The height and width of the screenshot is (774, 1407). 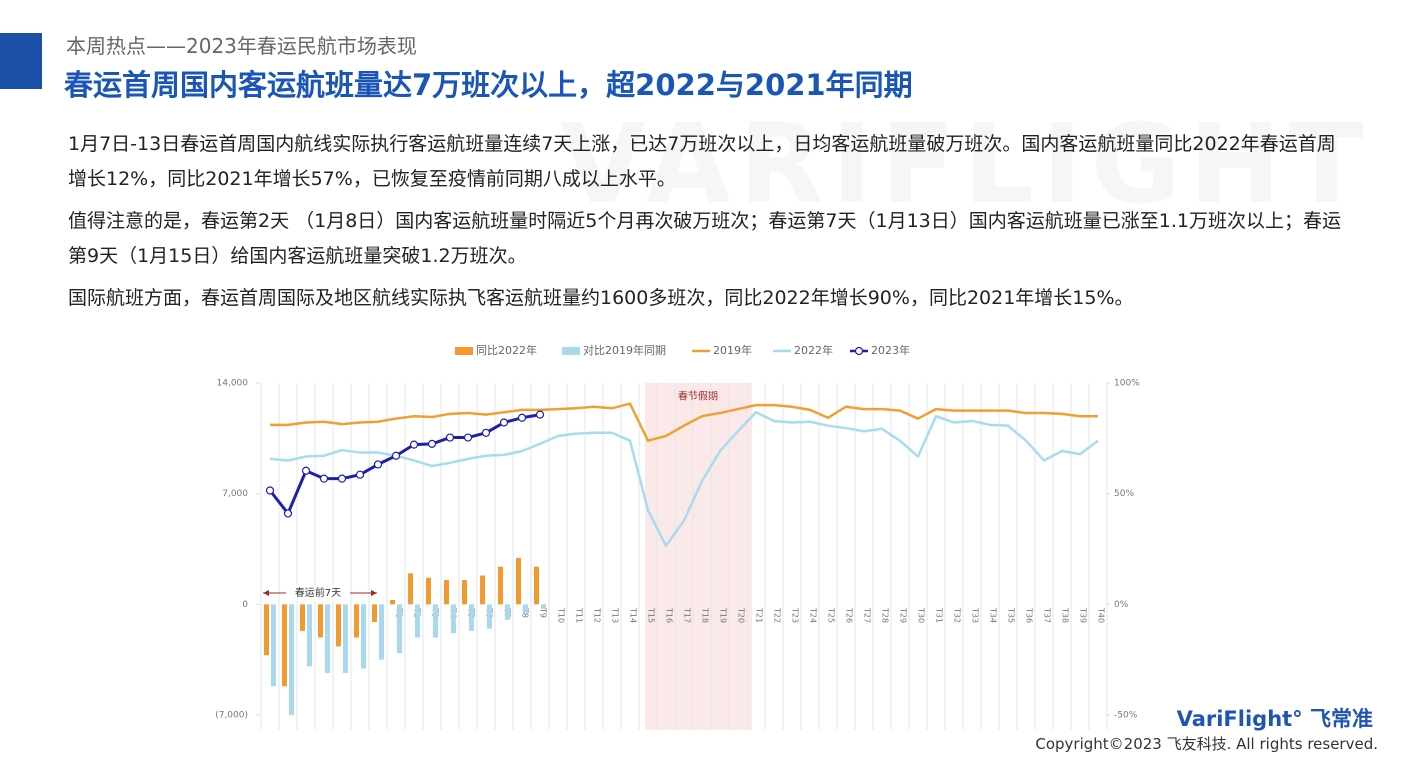 I want to click on y2-tick-label: 100%, so click(x=1127, y=384).